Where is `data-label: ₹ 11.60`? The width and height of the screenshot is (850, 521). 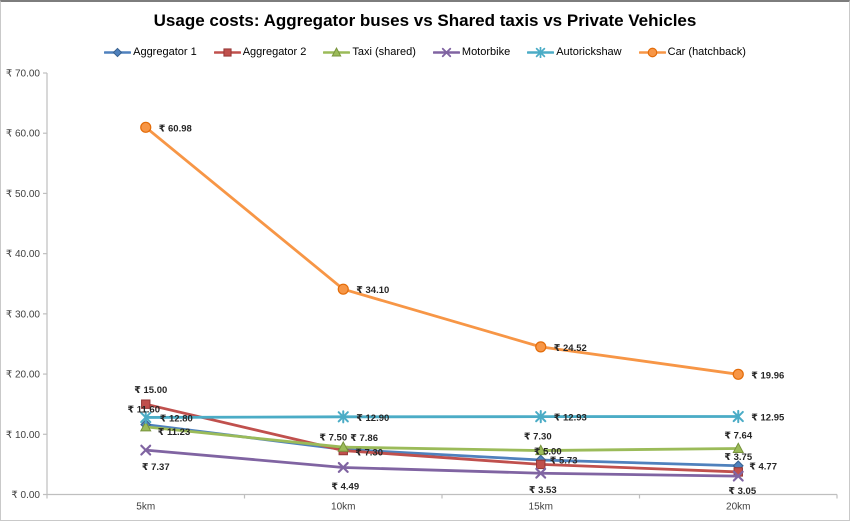
data-label: ₹ 11.60 is located at coordinates (144, 410).